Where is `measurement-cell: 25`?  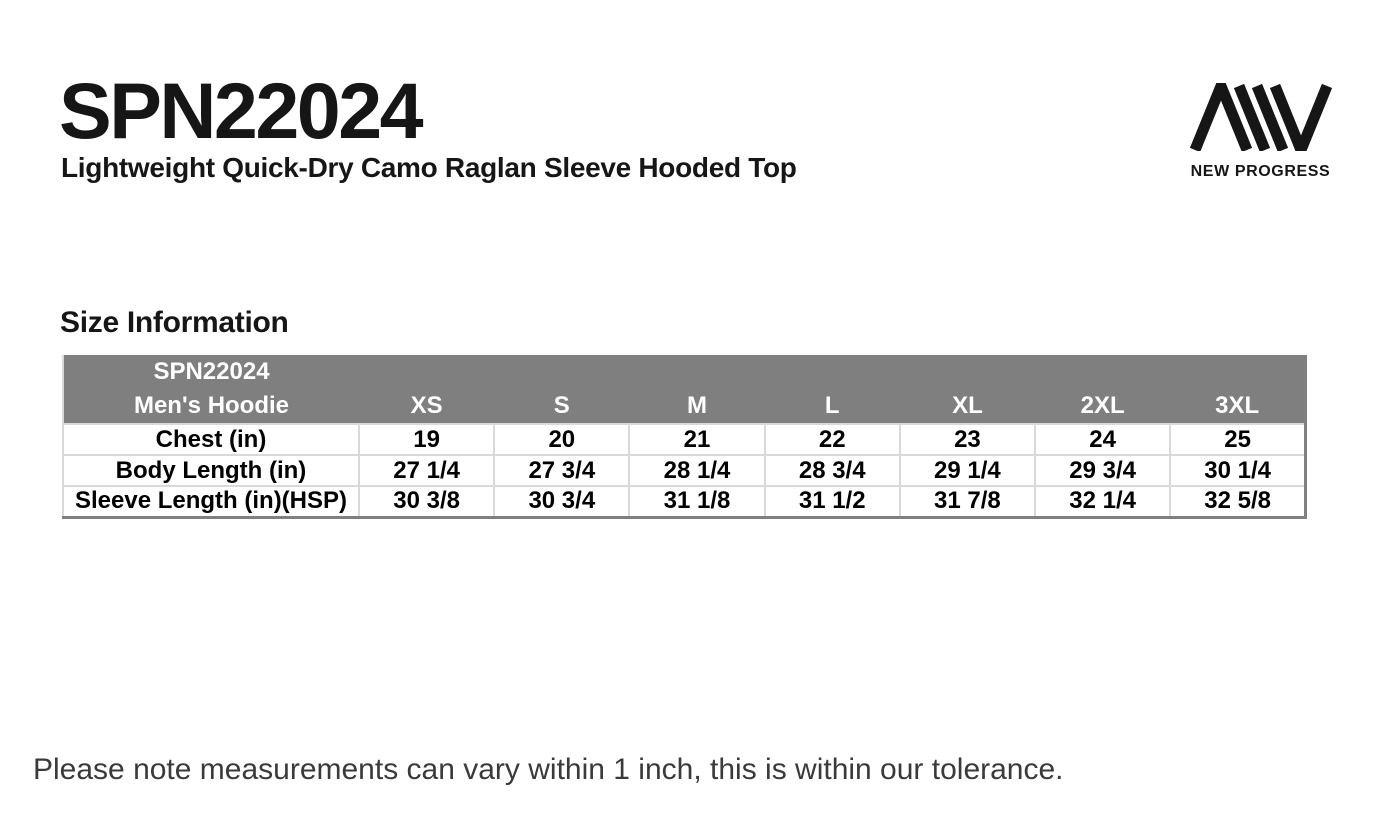 measurement-cell: 25 is located at coordinates (1238, 439).